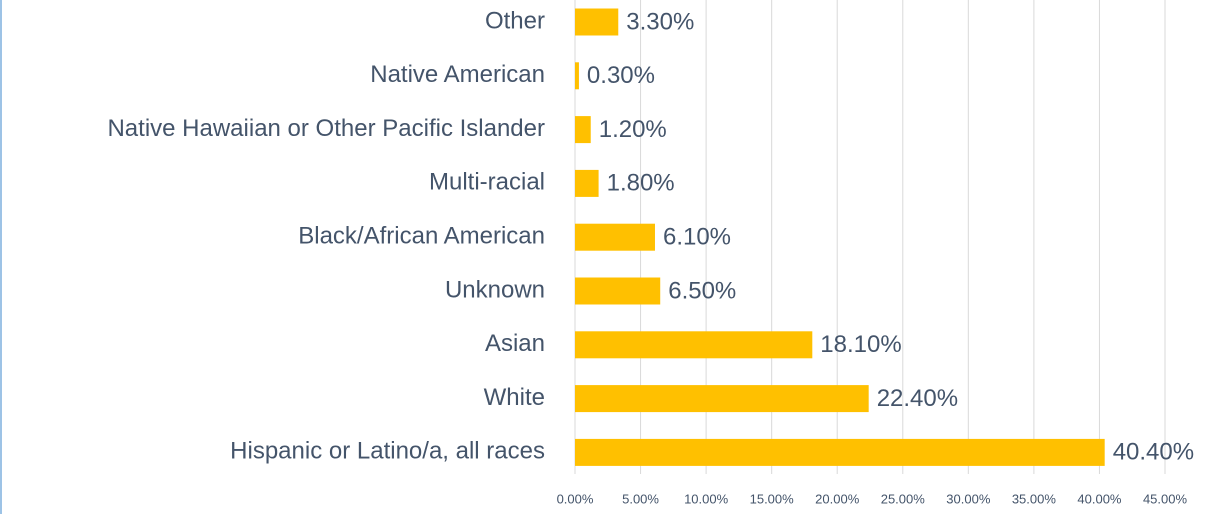 The height and width of the screenshot is (514, 1215). What do you see at coordinates (772, 498) in the screenshot?
I see `x-tick-label: 15.00%` at bounding box center [772, 498].